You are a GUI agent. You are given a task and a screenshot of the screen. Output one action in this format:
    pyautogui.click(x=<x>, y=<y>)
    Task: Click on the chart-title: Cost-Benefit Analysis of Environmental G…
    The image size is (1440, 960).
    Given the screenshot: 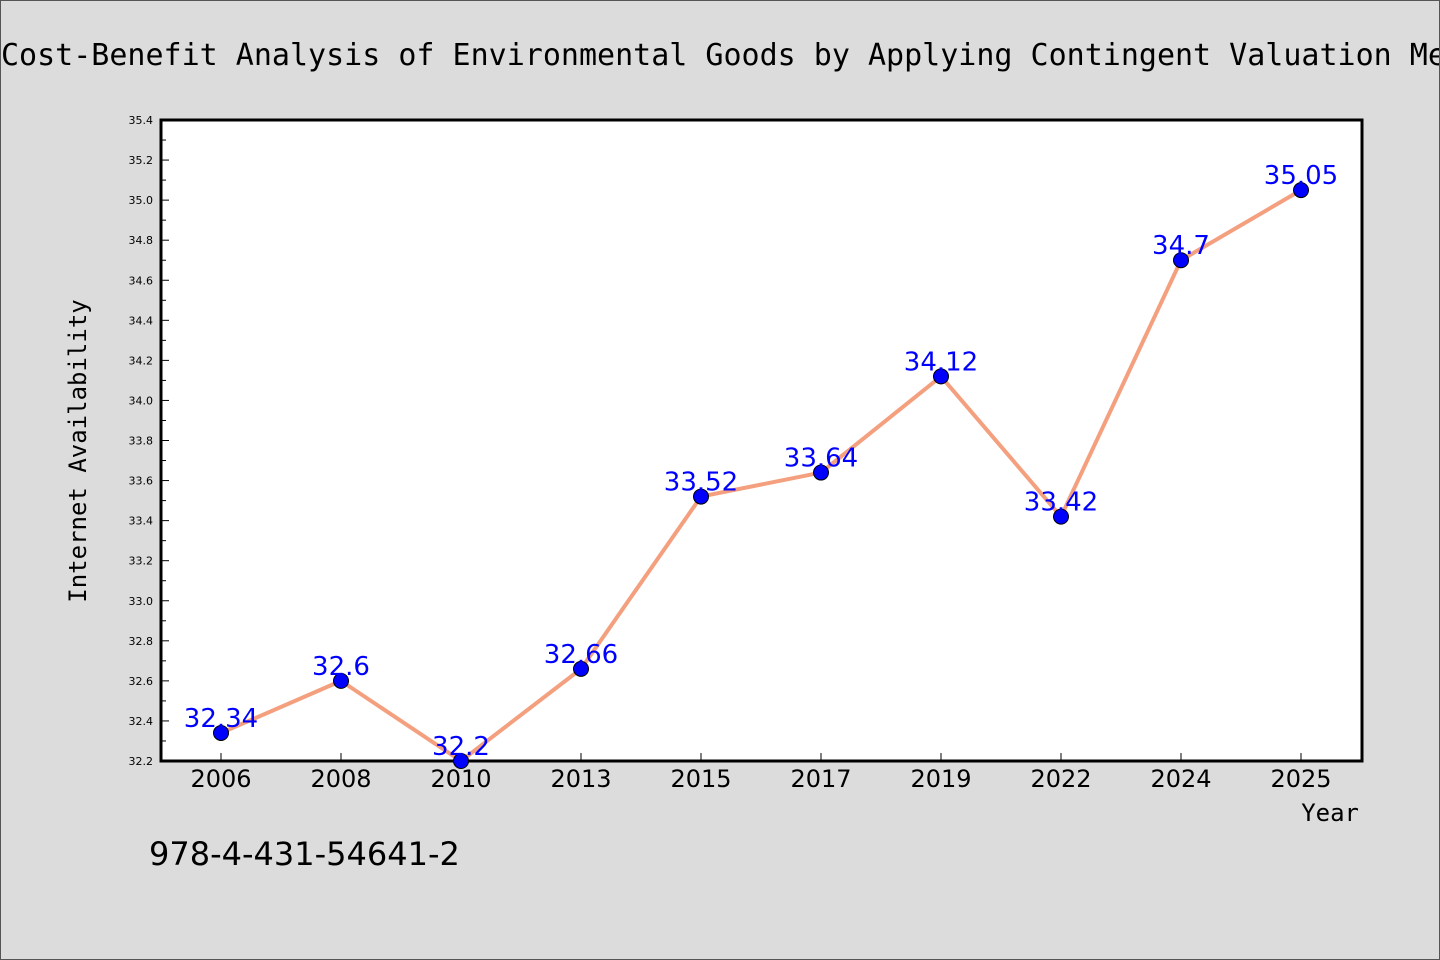 What is the action you would take?
    pyautogui.click(x=720, y=55)
    